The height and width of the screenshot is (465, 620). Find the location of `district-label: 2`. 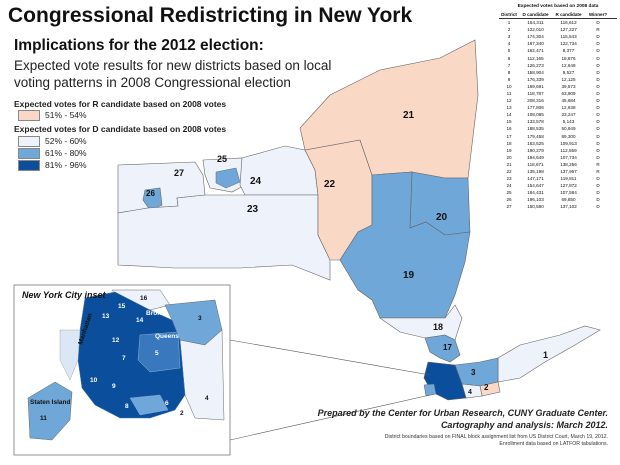

district-label: 2 is located at coordinates (486, 387).